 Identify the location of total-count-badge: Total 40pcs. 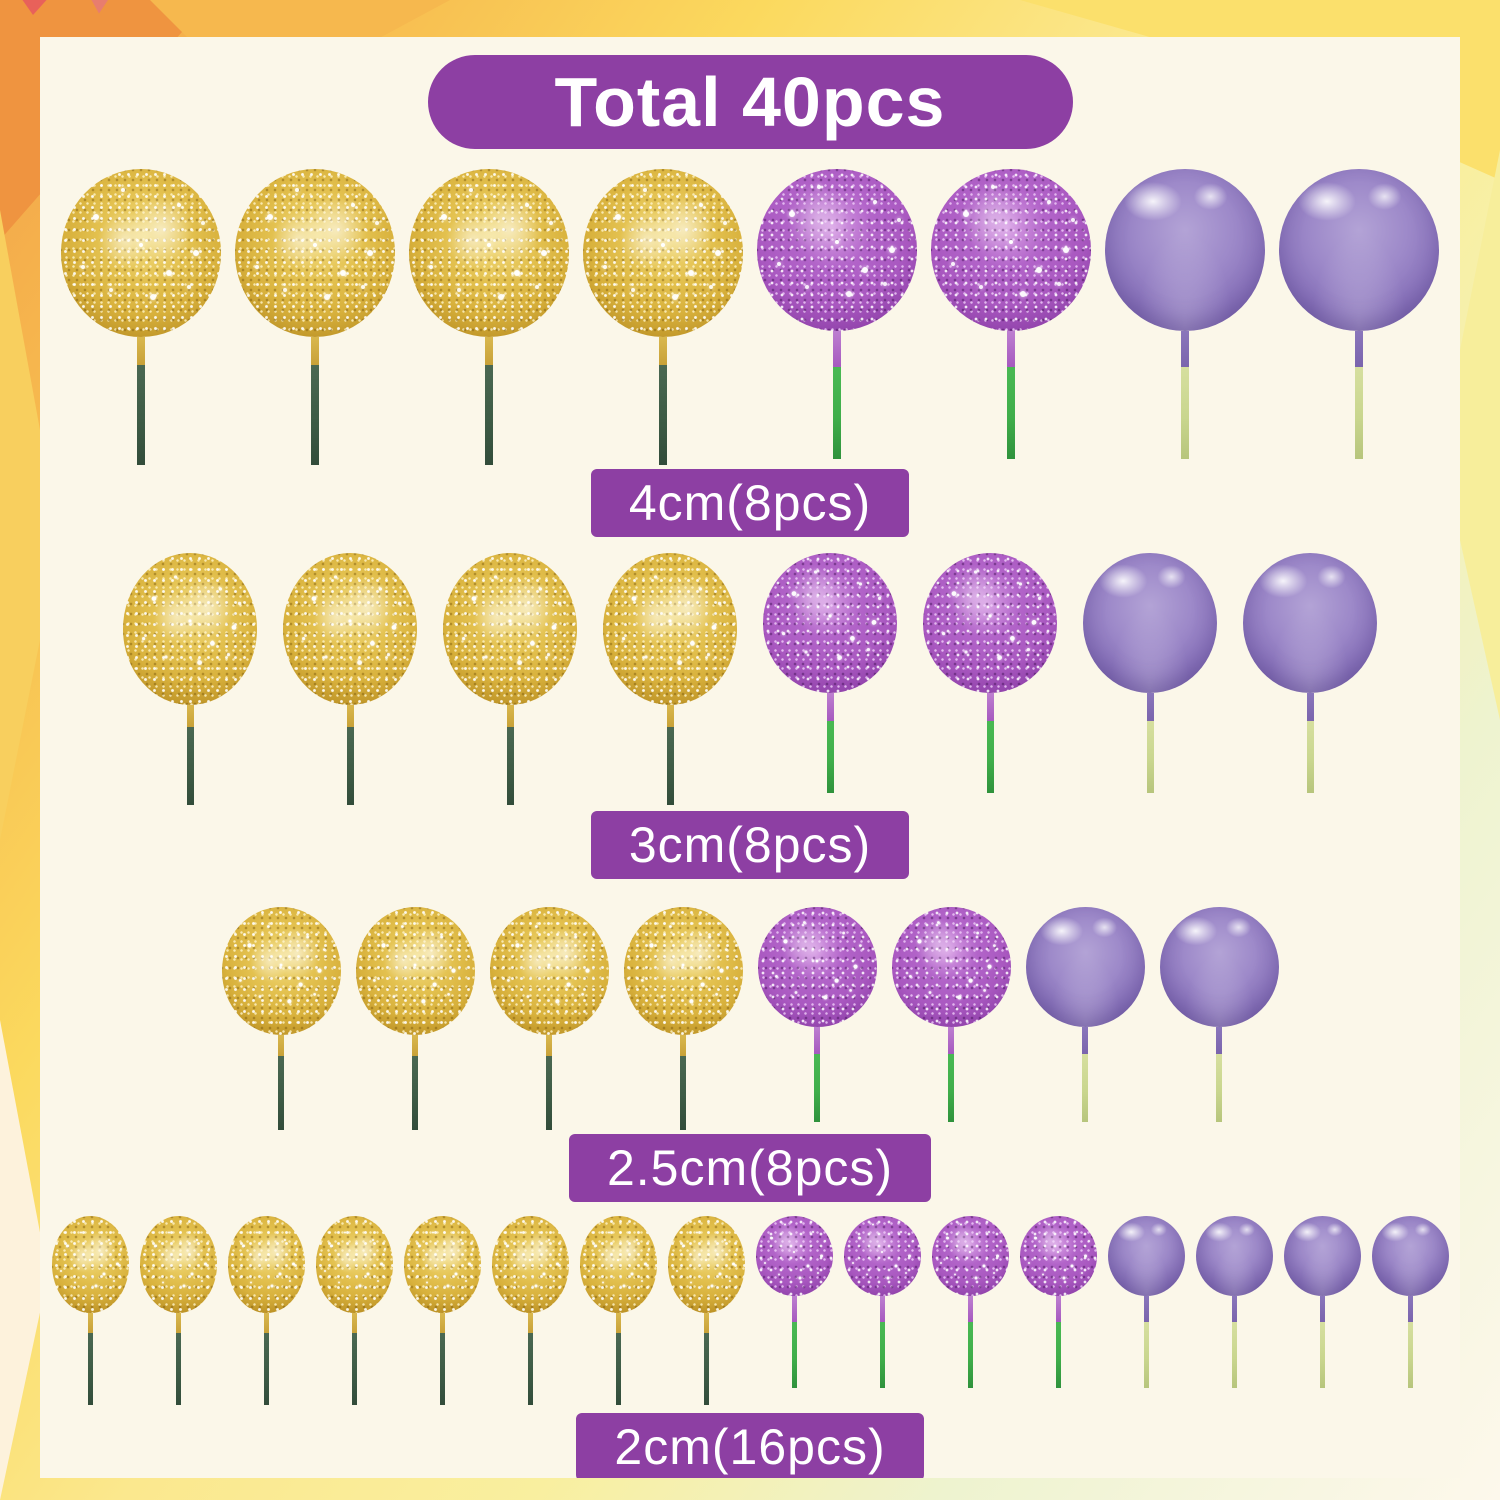
(750, 102).